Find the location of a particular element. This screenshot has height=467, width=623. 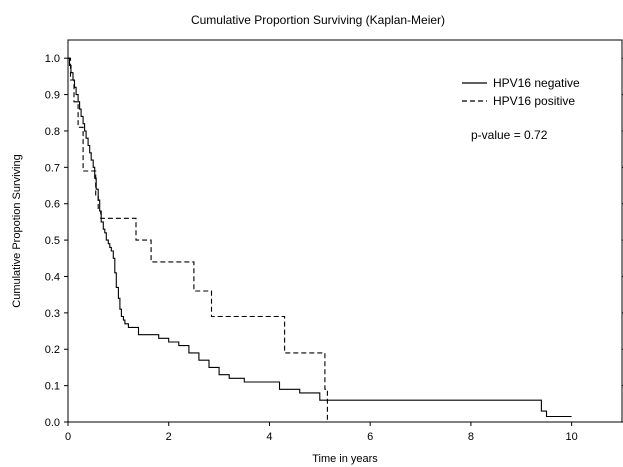

x-tick-label: 10 is located at coordinates (572, 437).